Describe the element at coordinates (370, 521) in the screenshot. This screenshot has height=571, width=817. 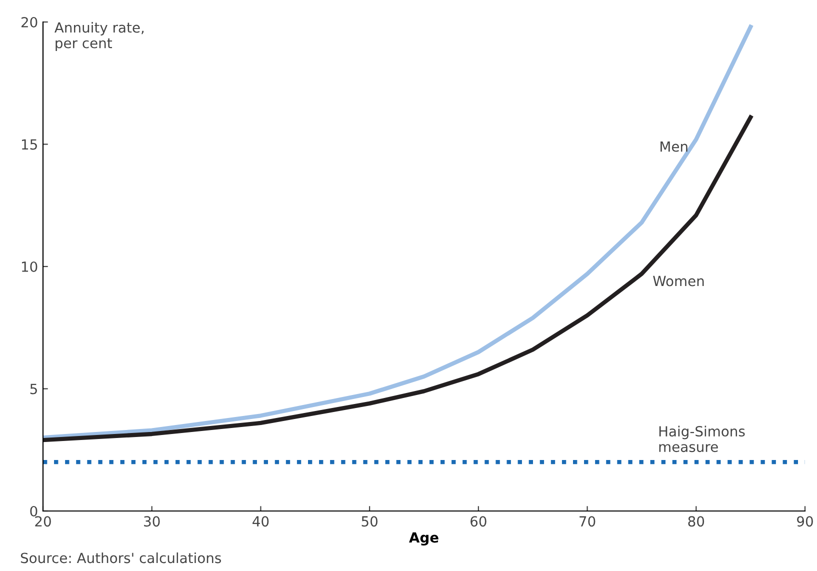
I see `x-tick-label: 50` at that location.